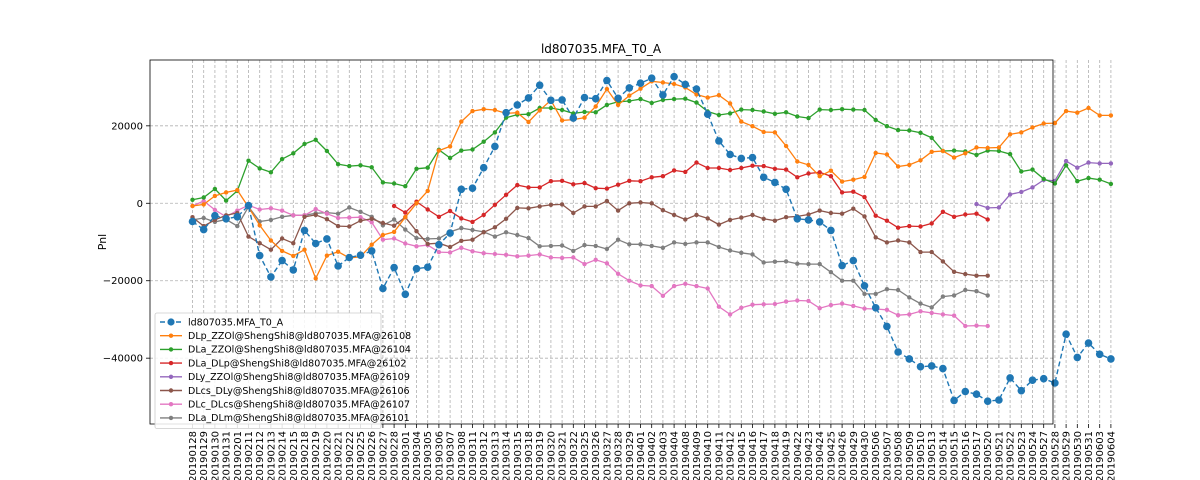  I want to click on x-tick-label: 20190410, so click(708, 455).